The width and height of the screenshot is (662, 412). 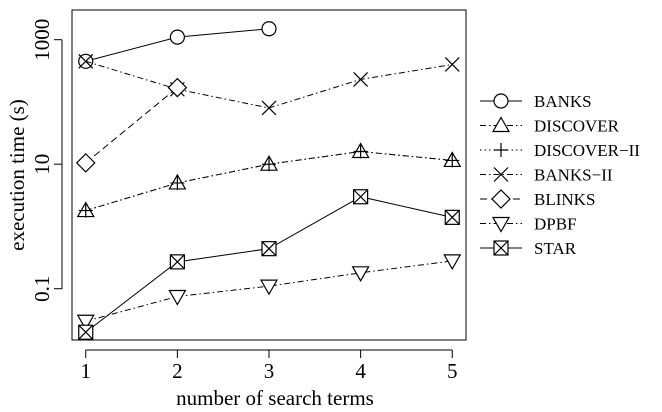 I want to click on series-line-blinks, so click(x=131, y=125).